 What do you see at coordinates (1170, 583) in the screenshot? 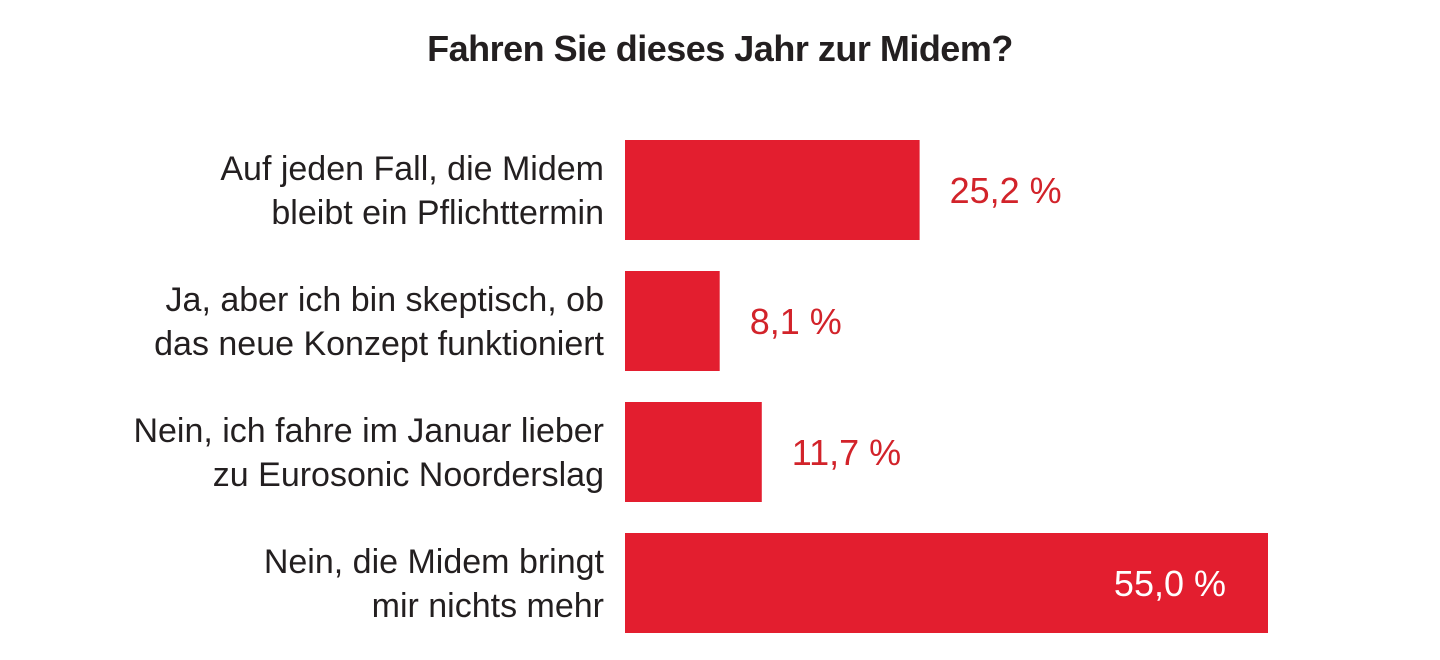
I see `value-label-3: 55,0 %` at bounding box center [1170, 583].